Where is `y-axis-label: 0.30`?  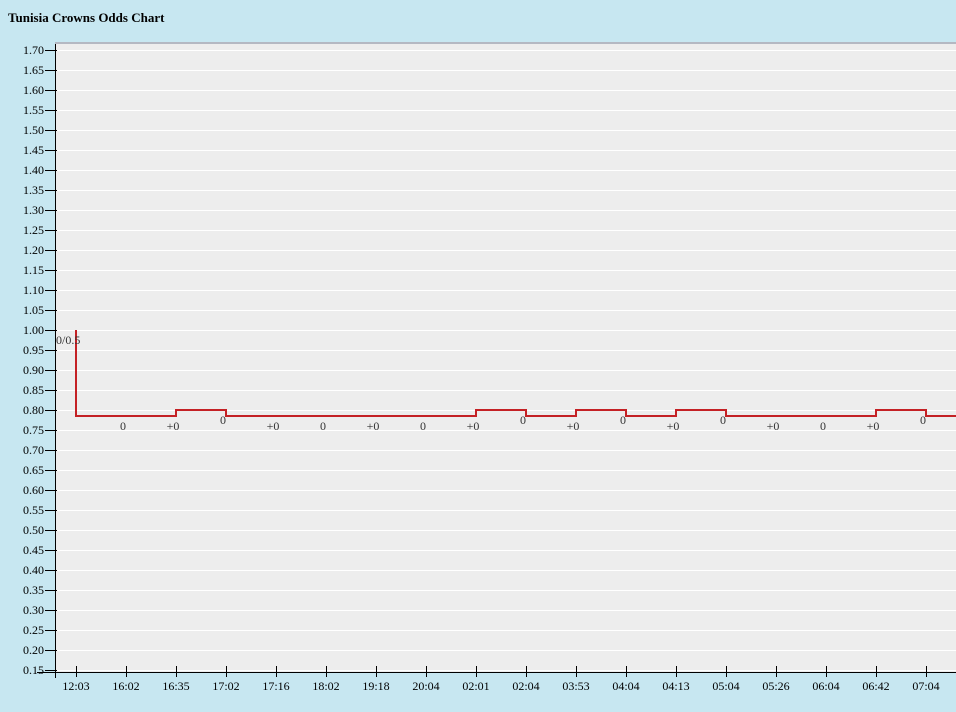
y-axis-label: 0.30 is located at coordinates (33, 610).